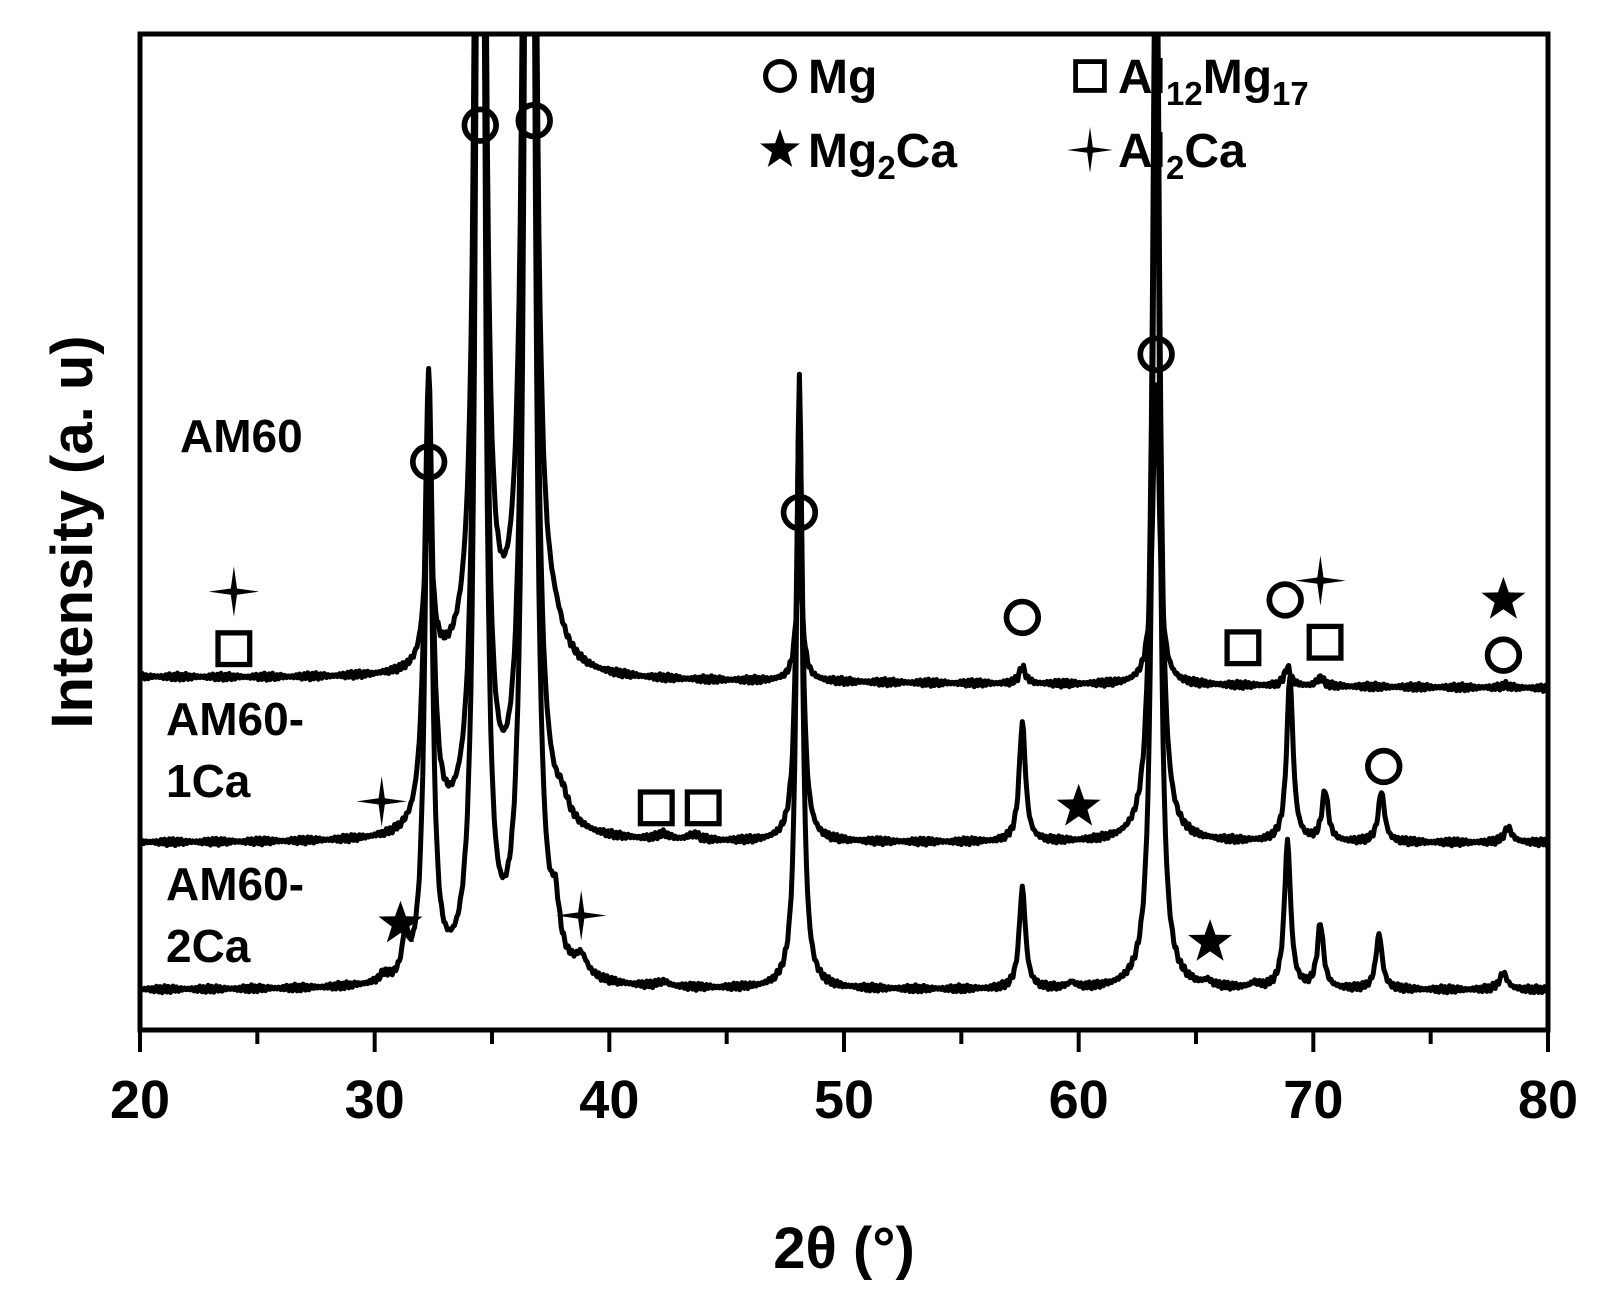 This screenshot has width=1606, height=1305. What do you see at coordinates (609, 1100) in the screenshot?
I see `x-tick-label-40: 40` at bounding box center [609, 1100].